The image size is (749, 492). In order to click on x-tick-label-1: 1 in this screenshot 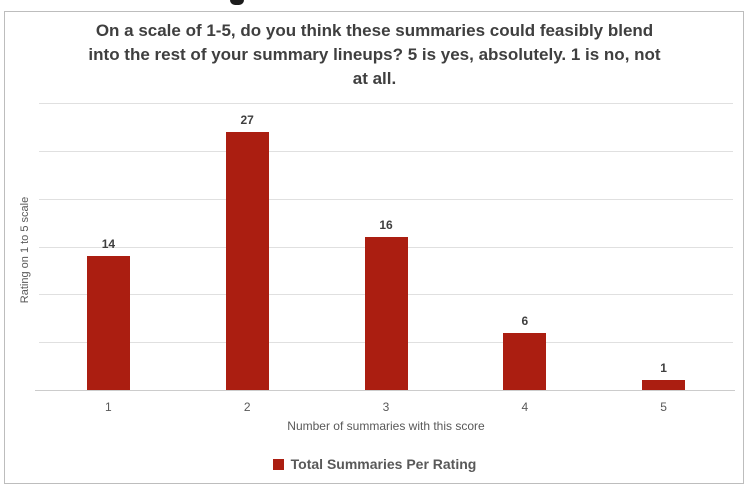, I will do `click(108, 407)`.